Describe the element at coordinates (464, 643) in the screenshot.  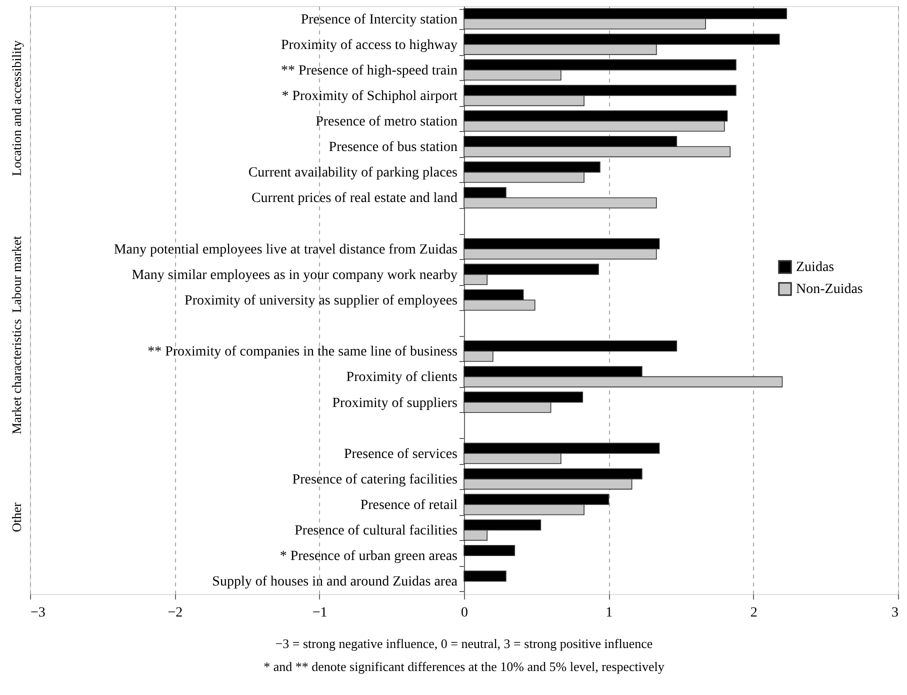
I see `text: −3 = strong negative influence, 0 = neutral, 3 = strong positive influence` at that location.